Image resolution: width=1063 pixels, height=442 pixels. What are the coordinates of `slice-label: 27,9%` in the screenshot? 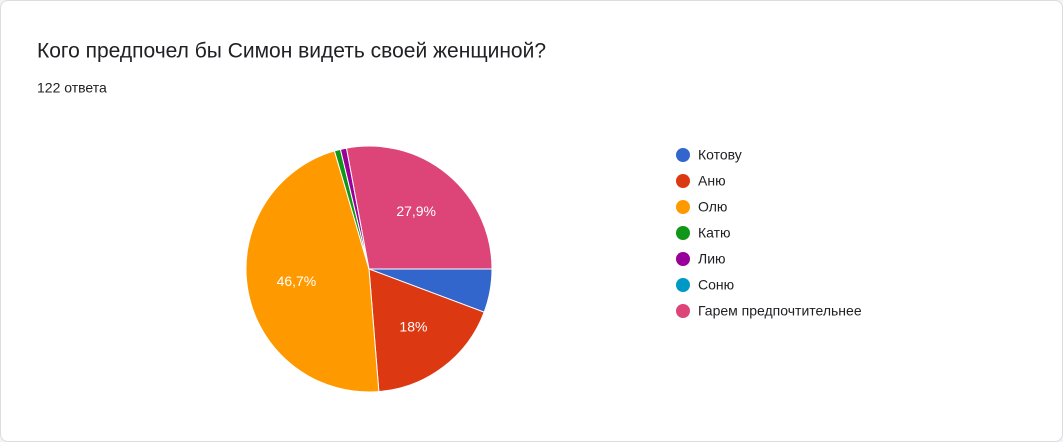 It's located at (416, 211).